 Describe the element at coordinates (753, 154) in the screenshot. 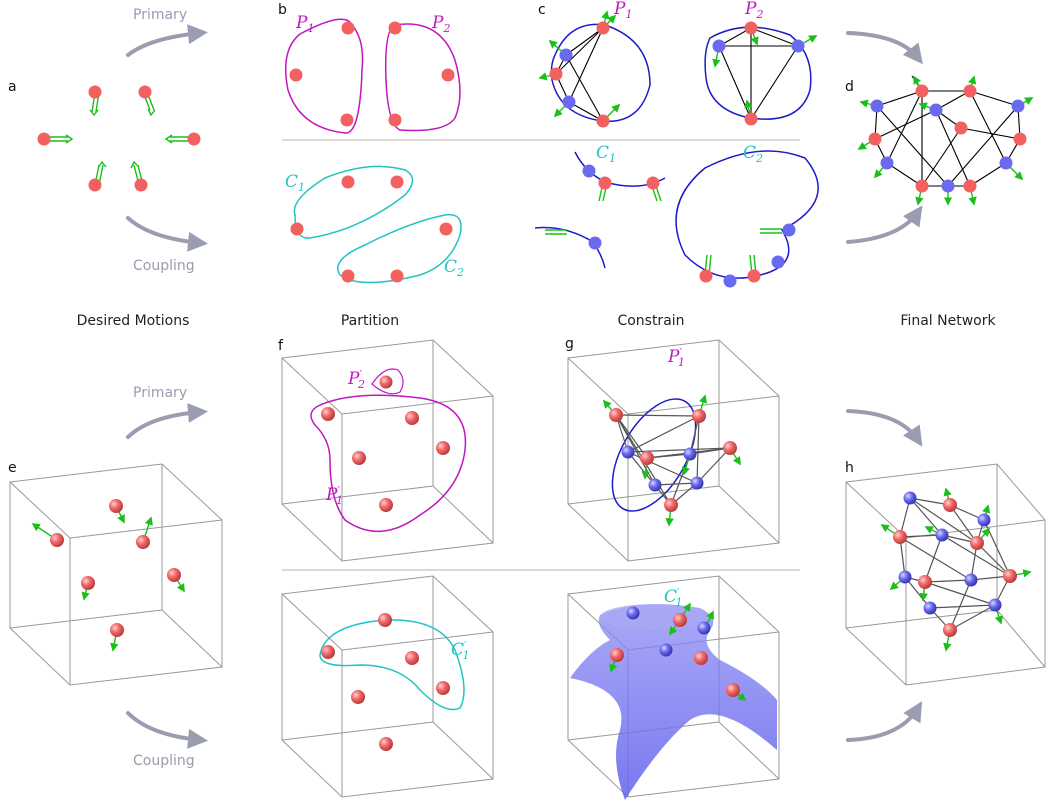

I see `constrain-label-c2: C2` at that location.